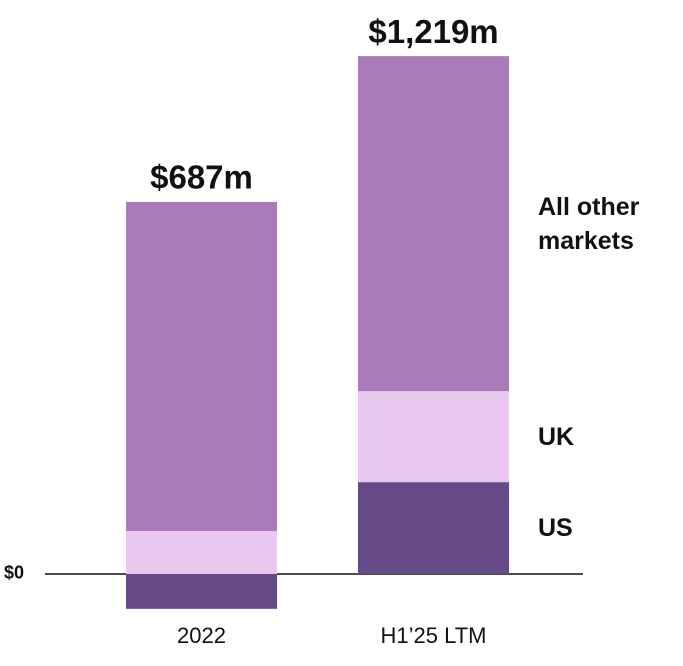 Image resolution: width=683 pixels, height=666 pixels. What do you see at coordinates (589, 223) in the screenshot?
I see `legend-label: All other markets` at bounding box center [589, 223].